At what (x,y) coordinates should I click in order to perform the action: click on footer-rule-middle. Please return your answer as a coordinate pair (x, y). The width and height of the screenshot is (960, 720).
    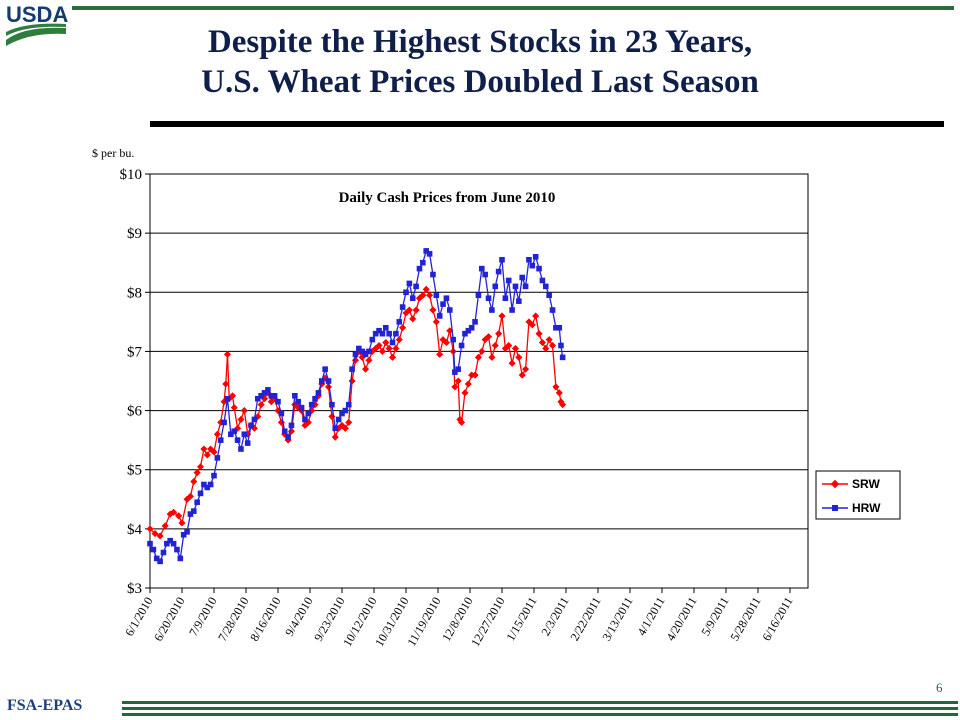
    Looking at the image, I should click on (540, 708).